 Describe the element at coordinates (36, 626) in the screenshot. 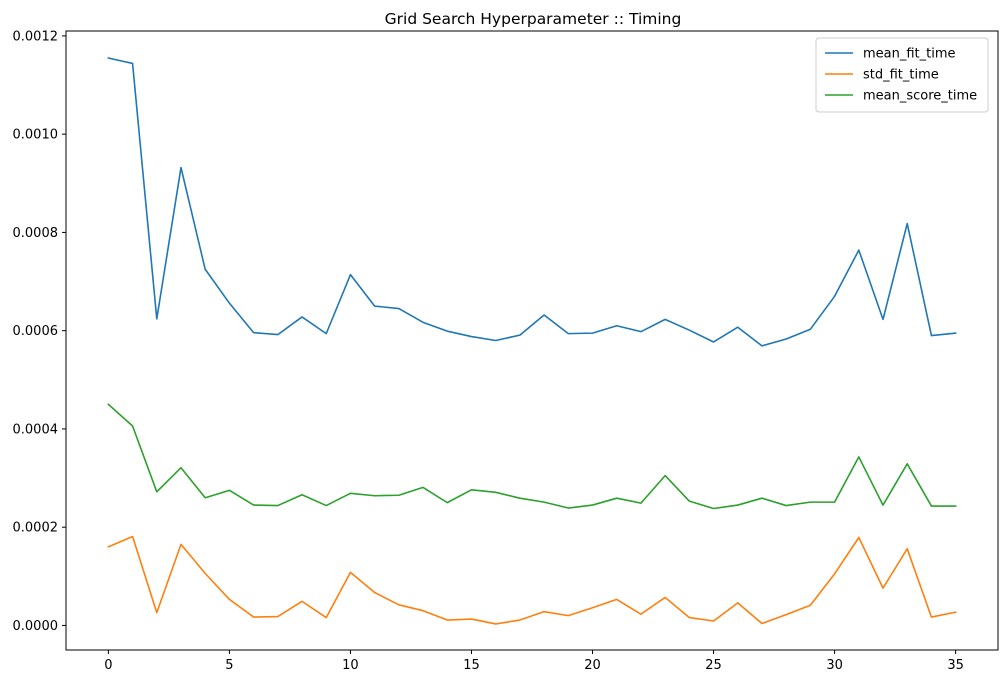

I see `y-tick-label: 0.0000` at that location.